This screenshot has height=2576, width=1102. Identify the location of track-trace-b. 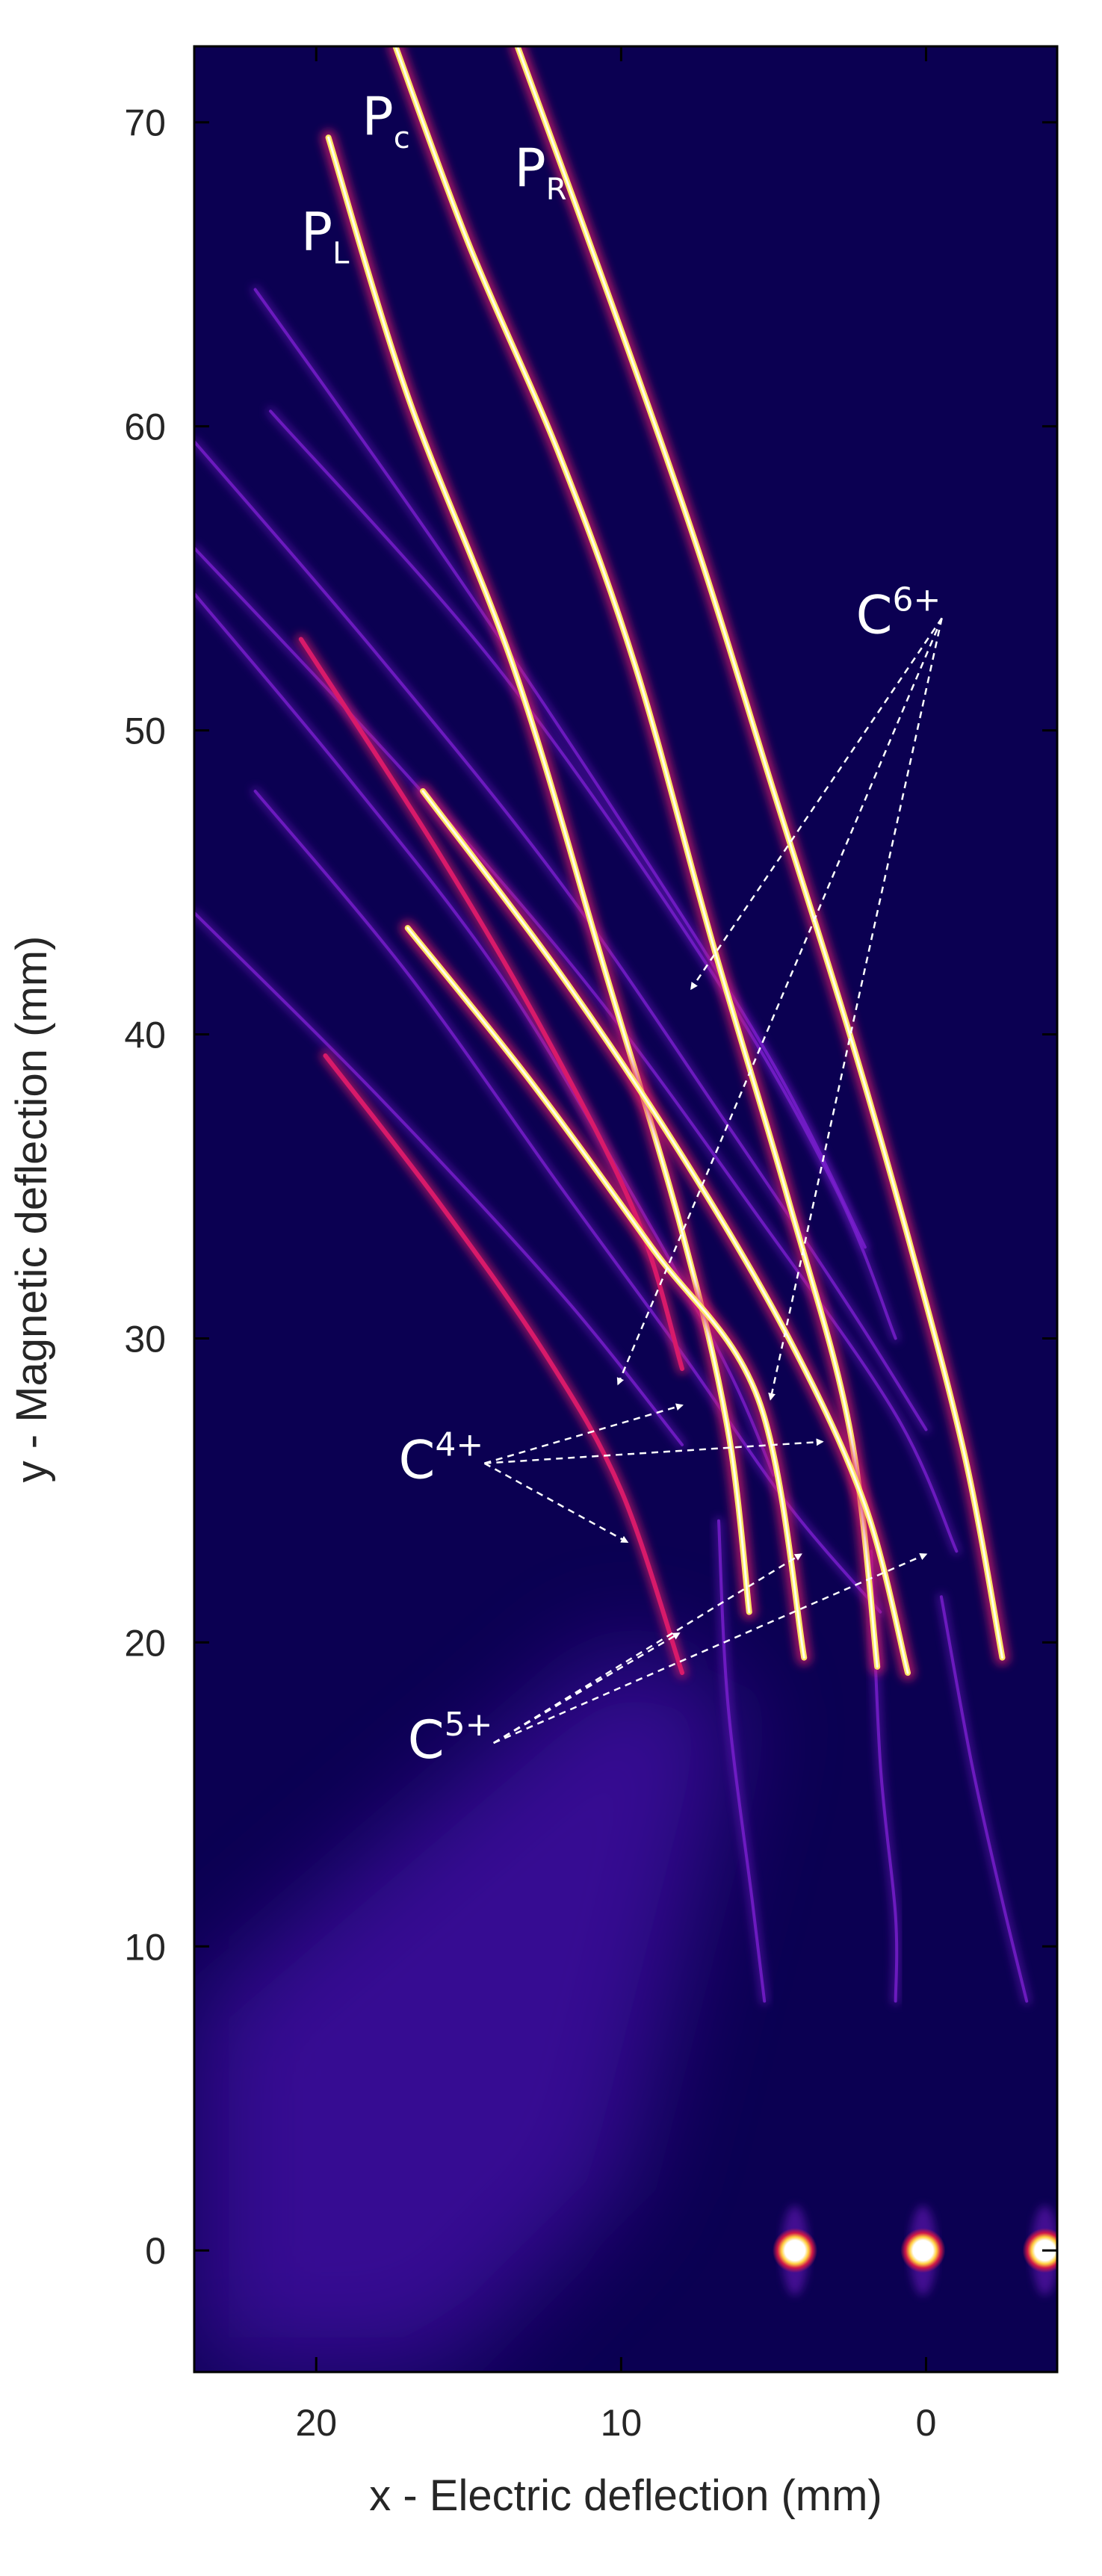
(741, 1761).